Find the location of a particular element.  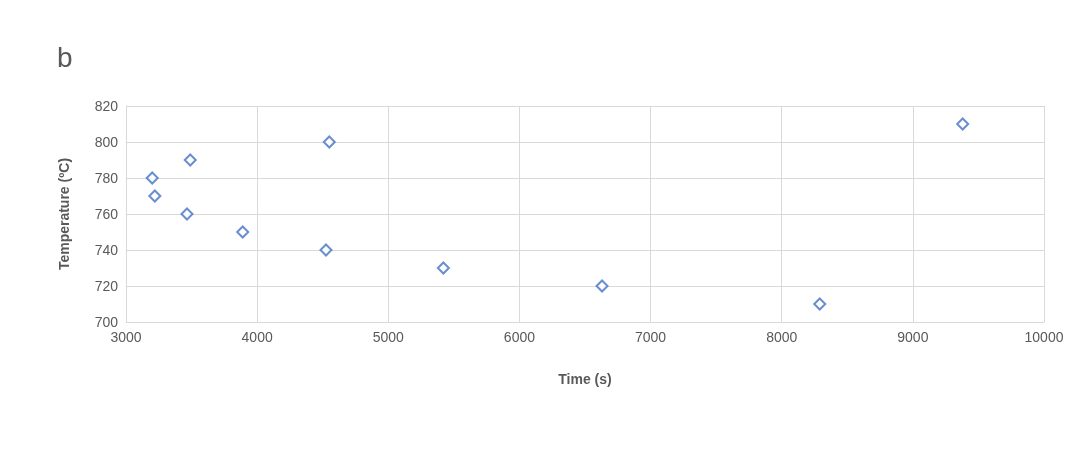

y-tick-label: 720 is located at coordinates (106, 286).